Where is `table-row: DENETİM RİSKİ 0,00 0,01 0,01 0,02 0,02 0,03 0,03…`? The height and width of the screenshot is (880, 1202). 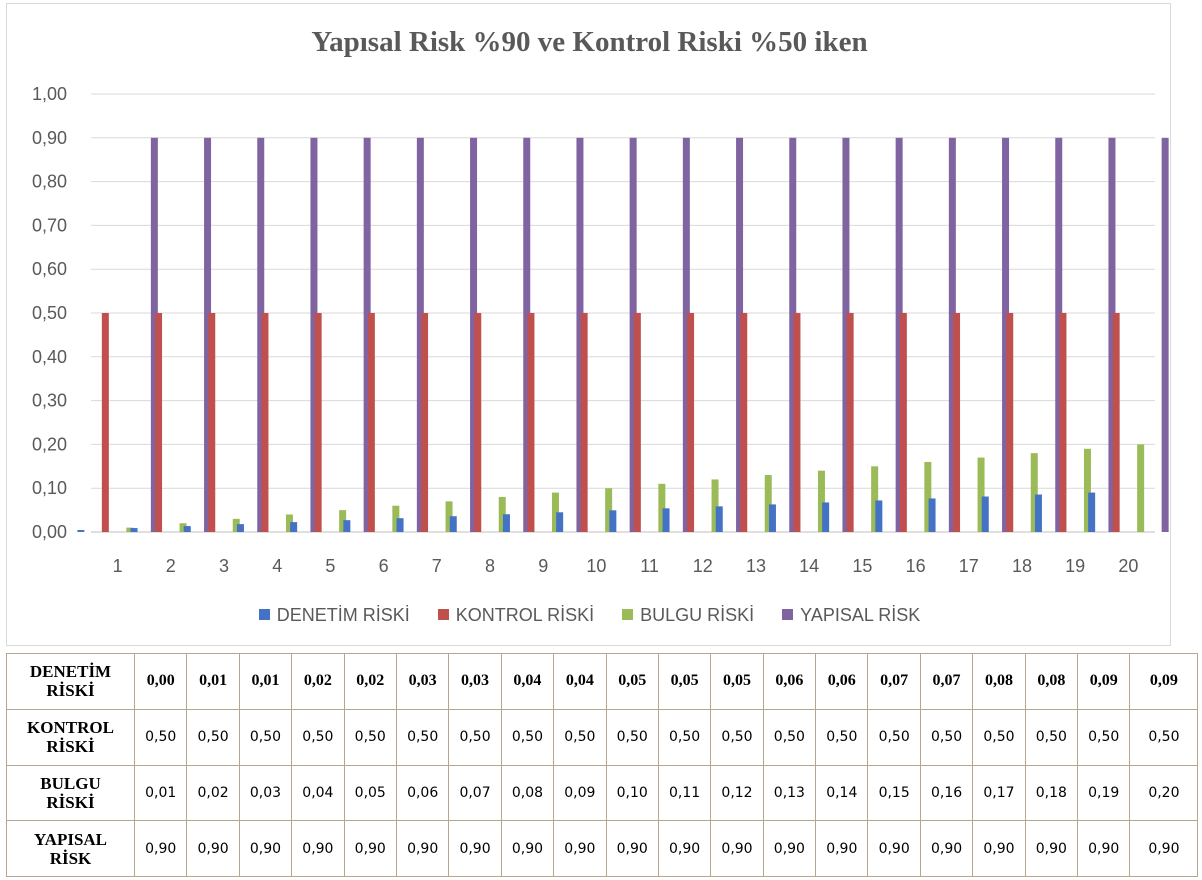
table-row: DENETİM RİSKİ 0,00 0,01 0,01 0,02 0,02 0,03 0,03… is located at coordinates (602, 681).